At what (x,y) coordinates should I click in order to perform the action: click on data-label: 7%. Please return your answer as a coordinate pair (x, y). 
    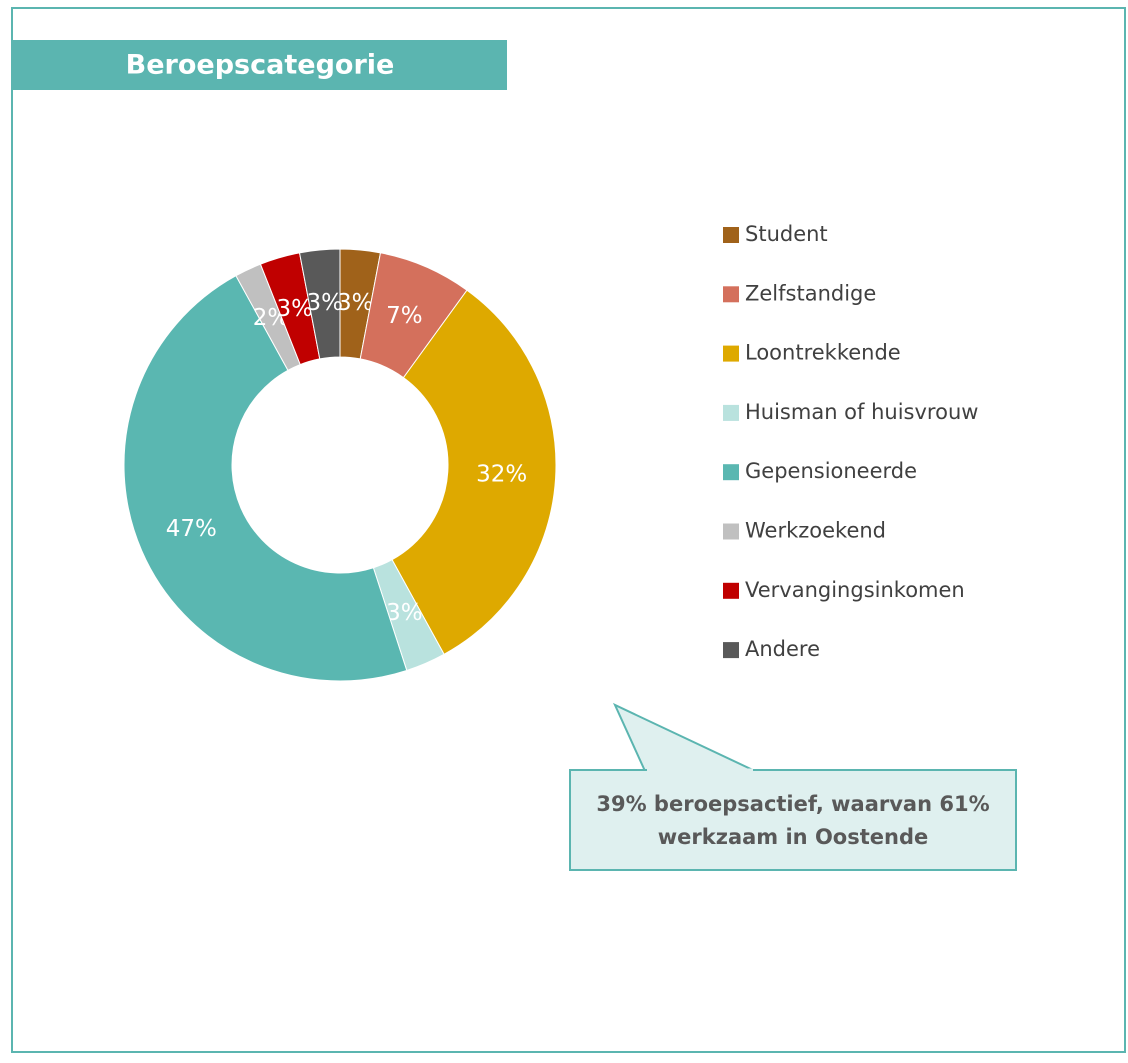
    Looking at the image, I should click on (404, 316).